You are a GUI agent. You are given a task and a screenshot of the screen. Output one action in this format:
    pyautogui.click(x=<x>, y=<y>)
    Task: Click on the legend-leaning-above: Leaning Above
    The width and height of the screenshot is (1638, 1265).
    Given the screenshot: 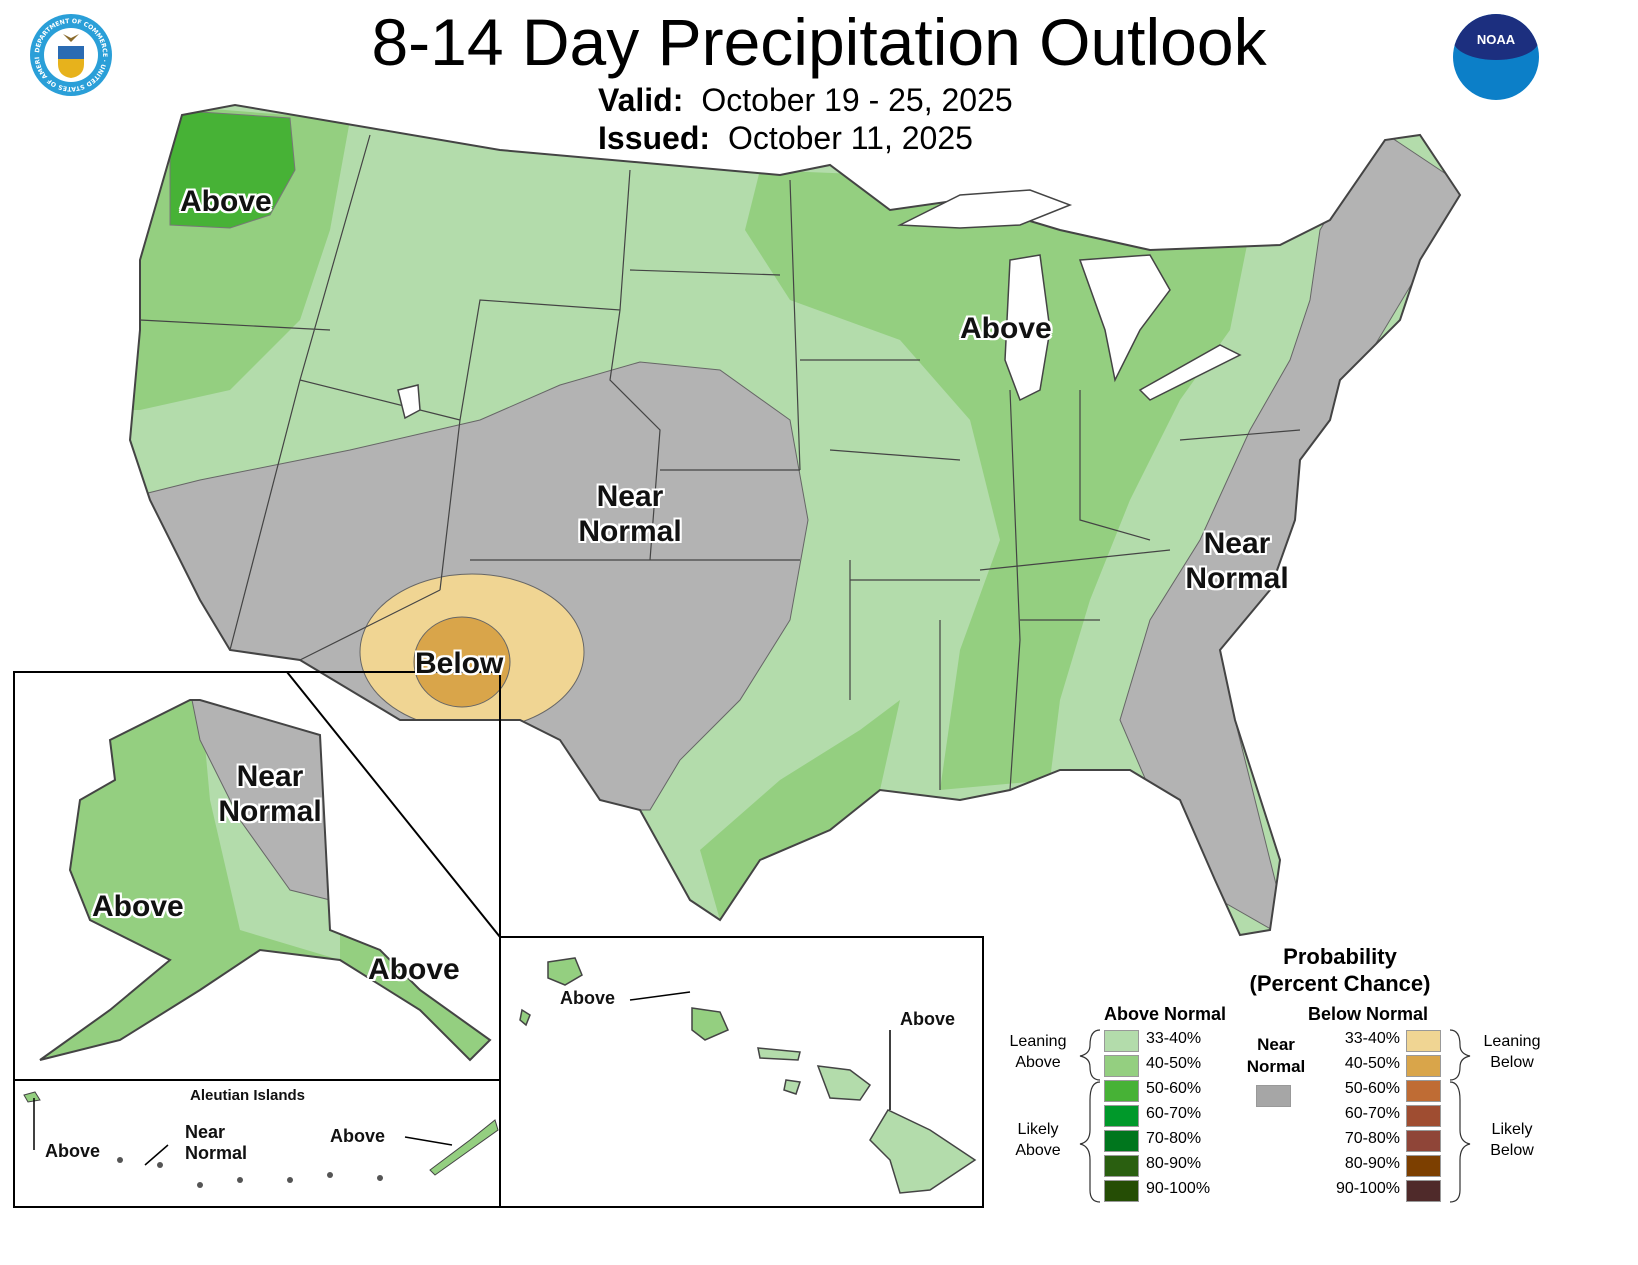 What is the action you would take?
    pyautogui.click(x=1038, y=1053)
    